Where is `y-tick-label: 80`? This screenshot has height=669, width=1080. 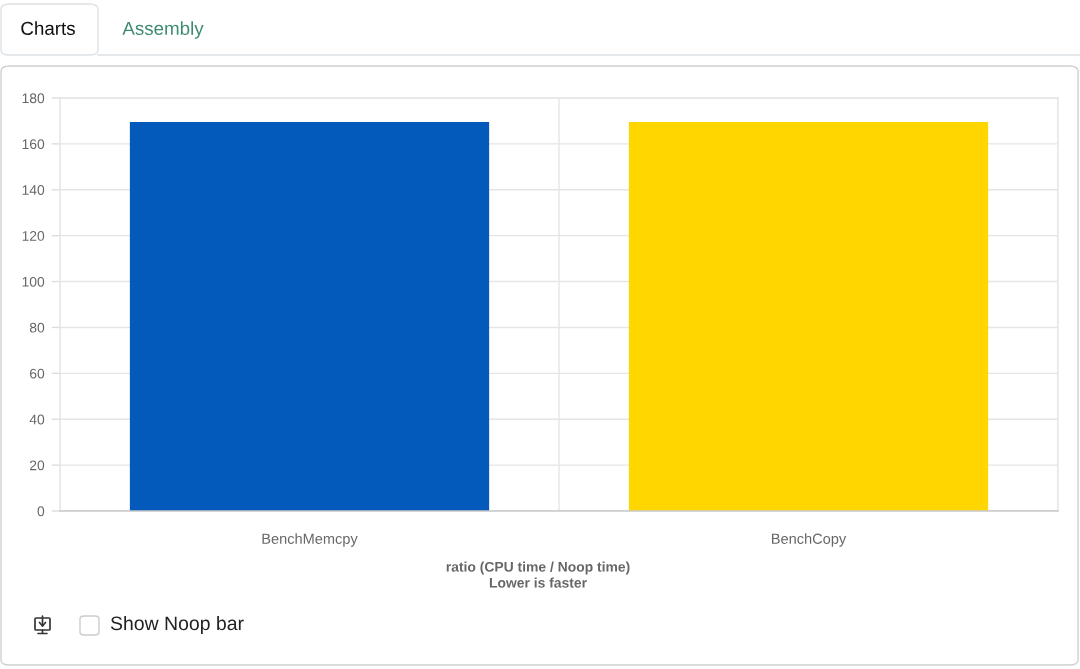 y-tick-label: 80 is located at coordinates (37, 327).